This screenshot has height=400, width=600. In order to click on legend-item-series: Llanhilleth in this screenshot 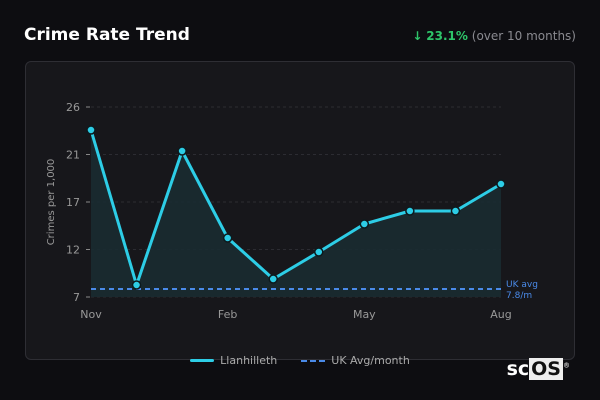, I will do `click(233, 360)`.